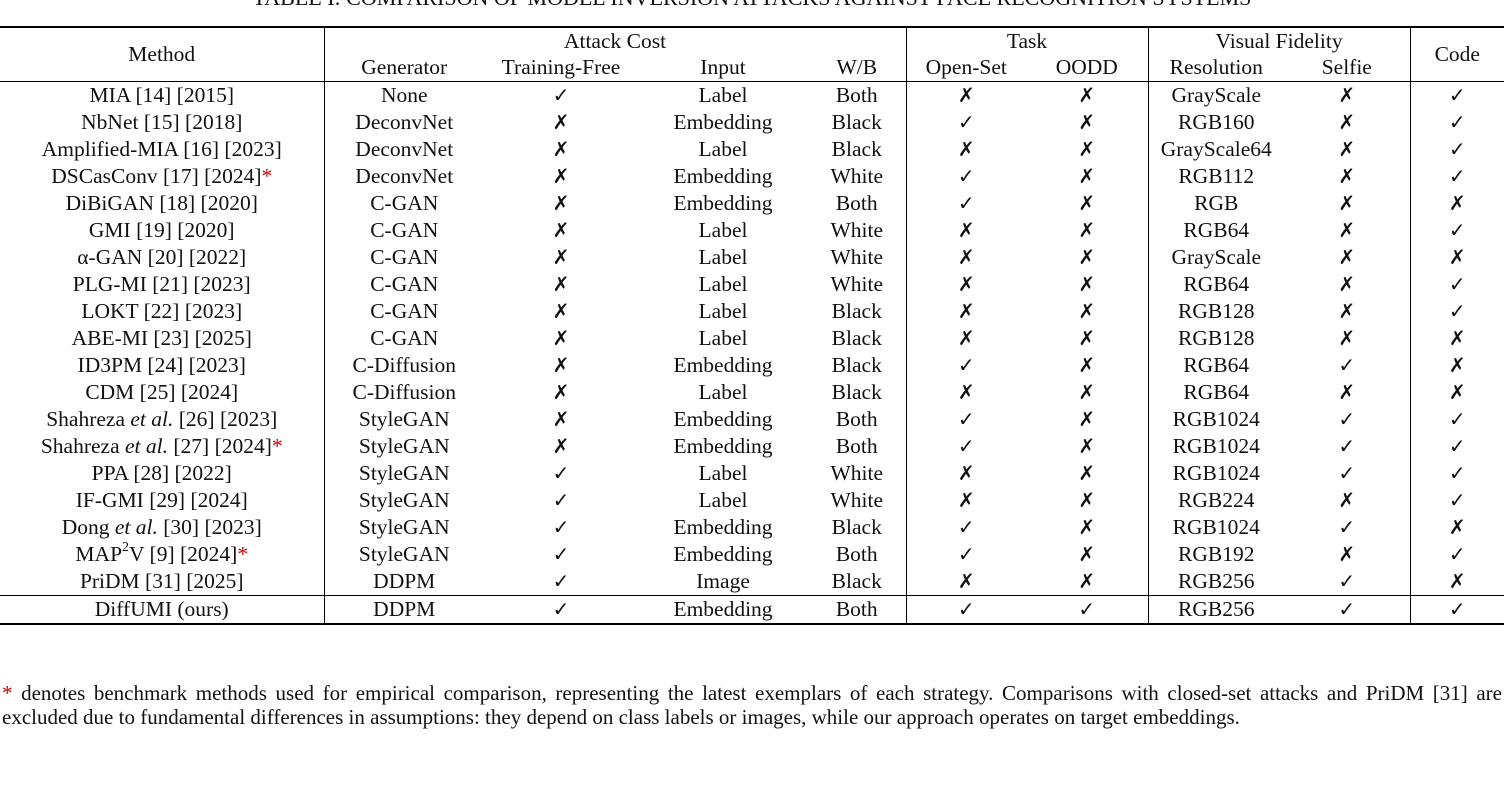 This screenshot has width=1504, height=792. What do you see at coordinates (162, 311) in the screenshot?
I see `method-name: LOKT [22] [2023]` at bounding box center [162, 311].